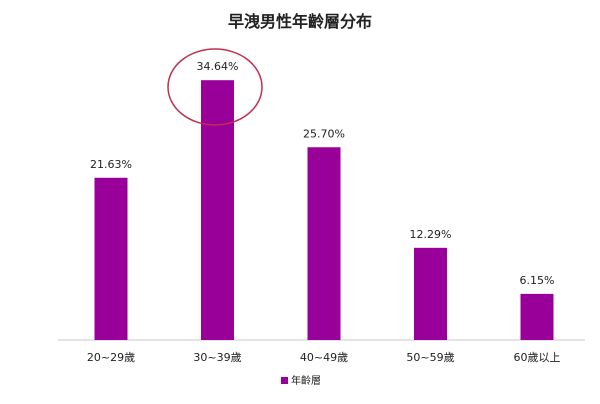 This screenshot has width=600, height=404. What do you see at coordinates (537, 280) in the screenshot?
I see `data-label-5: 6.15%` at bounding box center [537, 280].